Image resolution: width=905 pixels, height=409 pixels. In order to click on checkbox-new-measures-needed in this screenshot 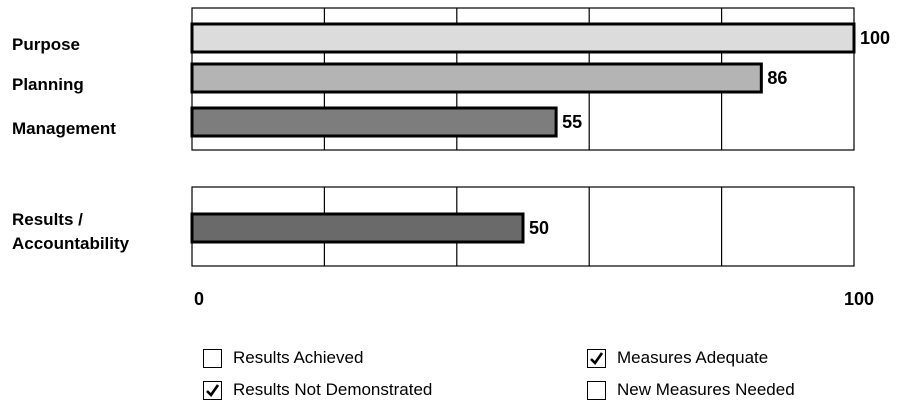, I will do `click(596, 390)`.